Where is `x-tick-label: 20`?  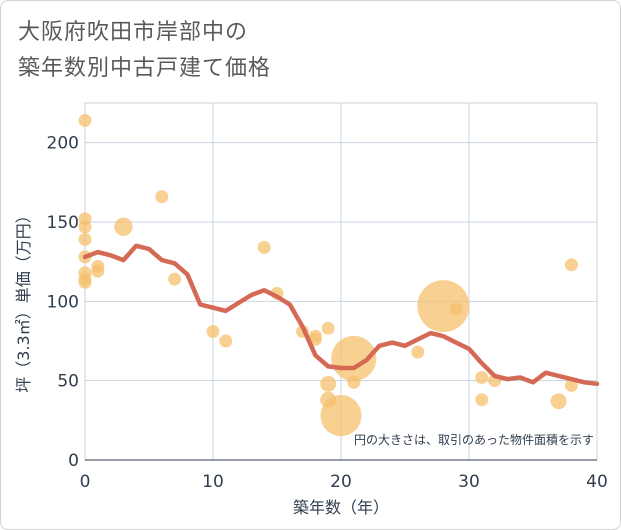 x-tick-label: 20 is located at coordinates (341, 482).